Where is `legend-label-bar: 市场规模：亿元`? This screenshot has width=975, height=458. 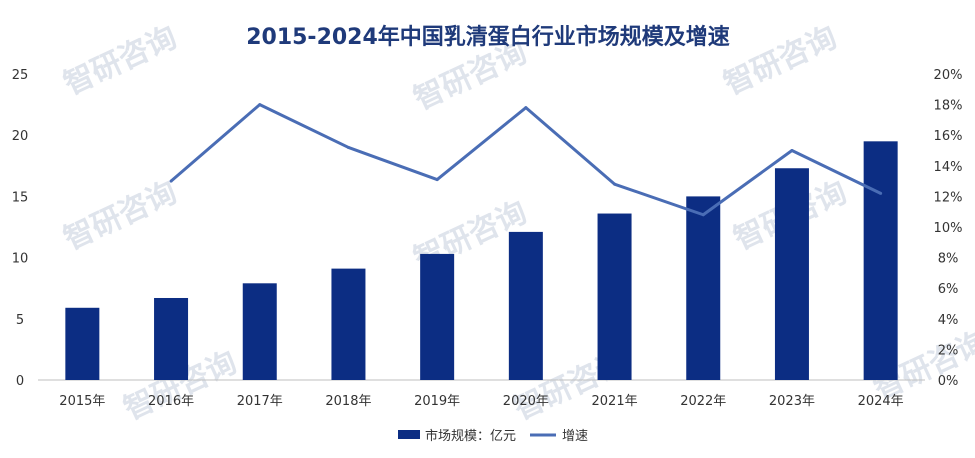
legend-label-bar: 市场规模：亿元 is located at coordinates (470, 436).